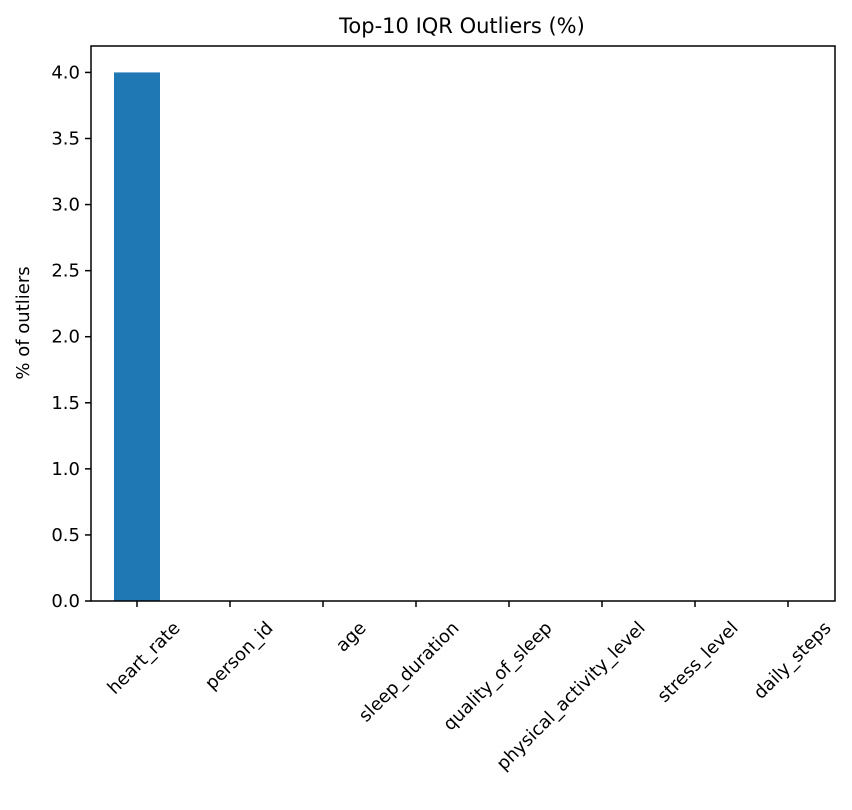 The width and height of the screenshot is (852, 810). Describe the element at coordinates (697, 662) in the screenshot. I see `x-tick-label-stress-level: stress_level` at that location.